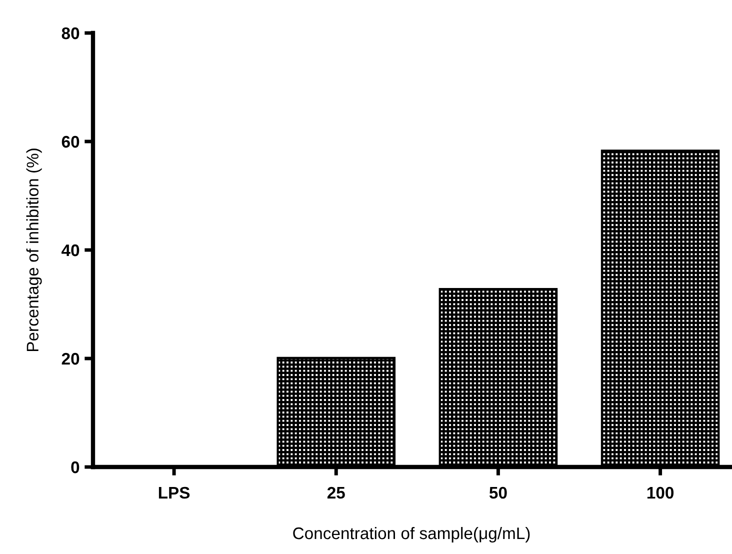 The image size is (732, 554). I want to click on y-tick-label: 40, so click(71, 250).